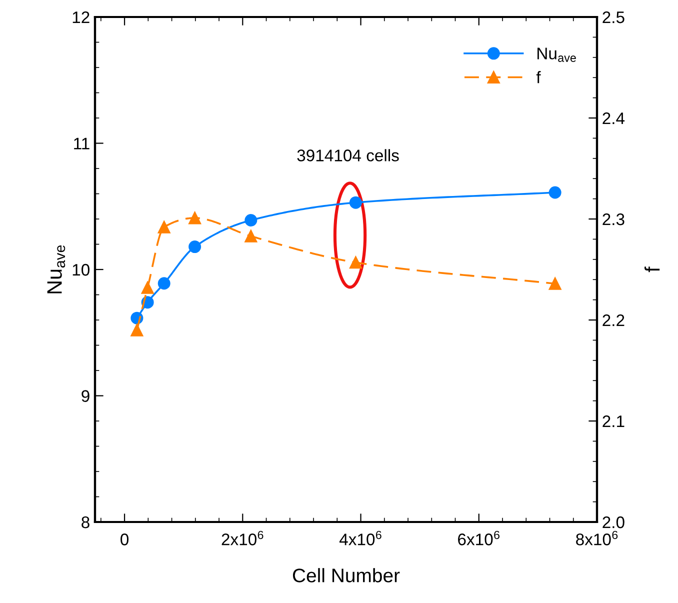 The image size is (678, 603). Describe the element at coordinates (538, 77) in the screenshot. I see `legend-label: f` at that location.